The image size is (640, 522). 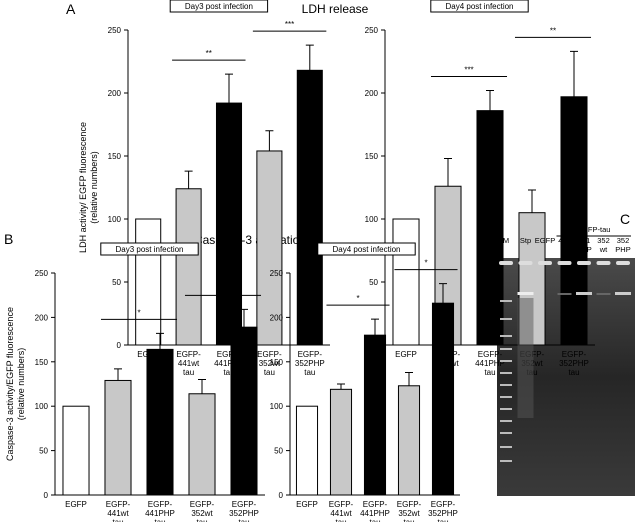 I want to click on lane-label: M, so click(x=506, y=240).